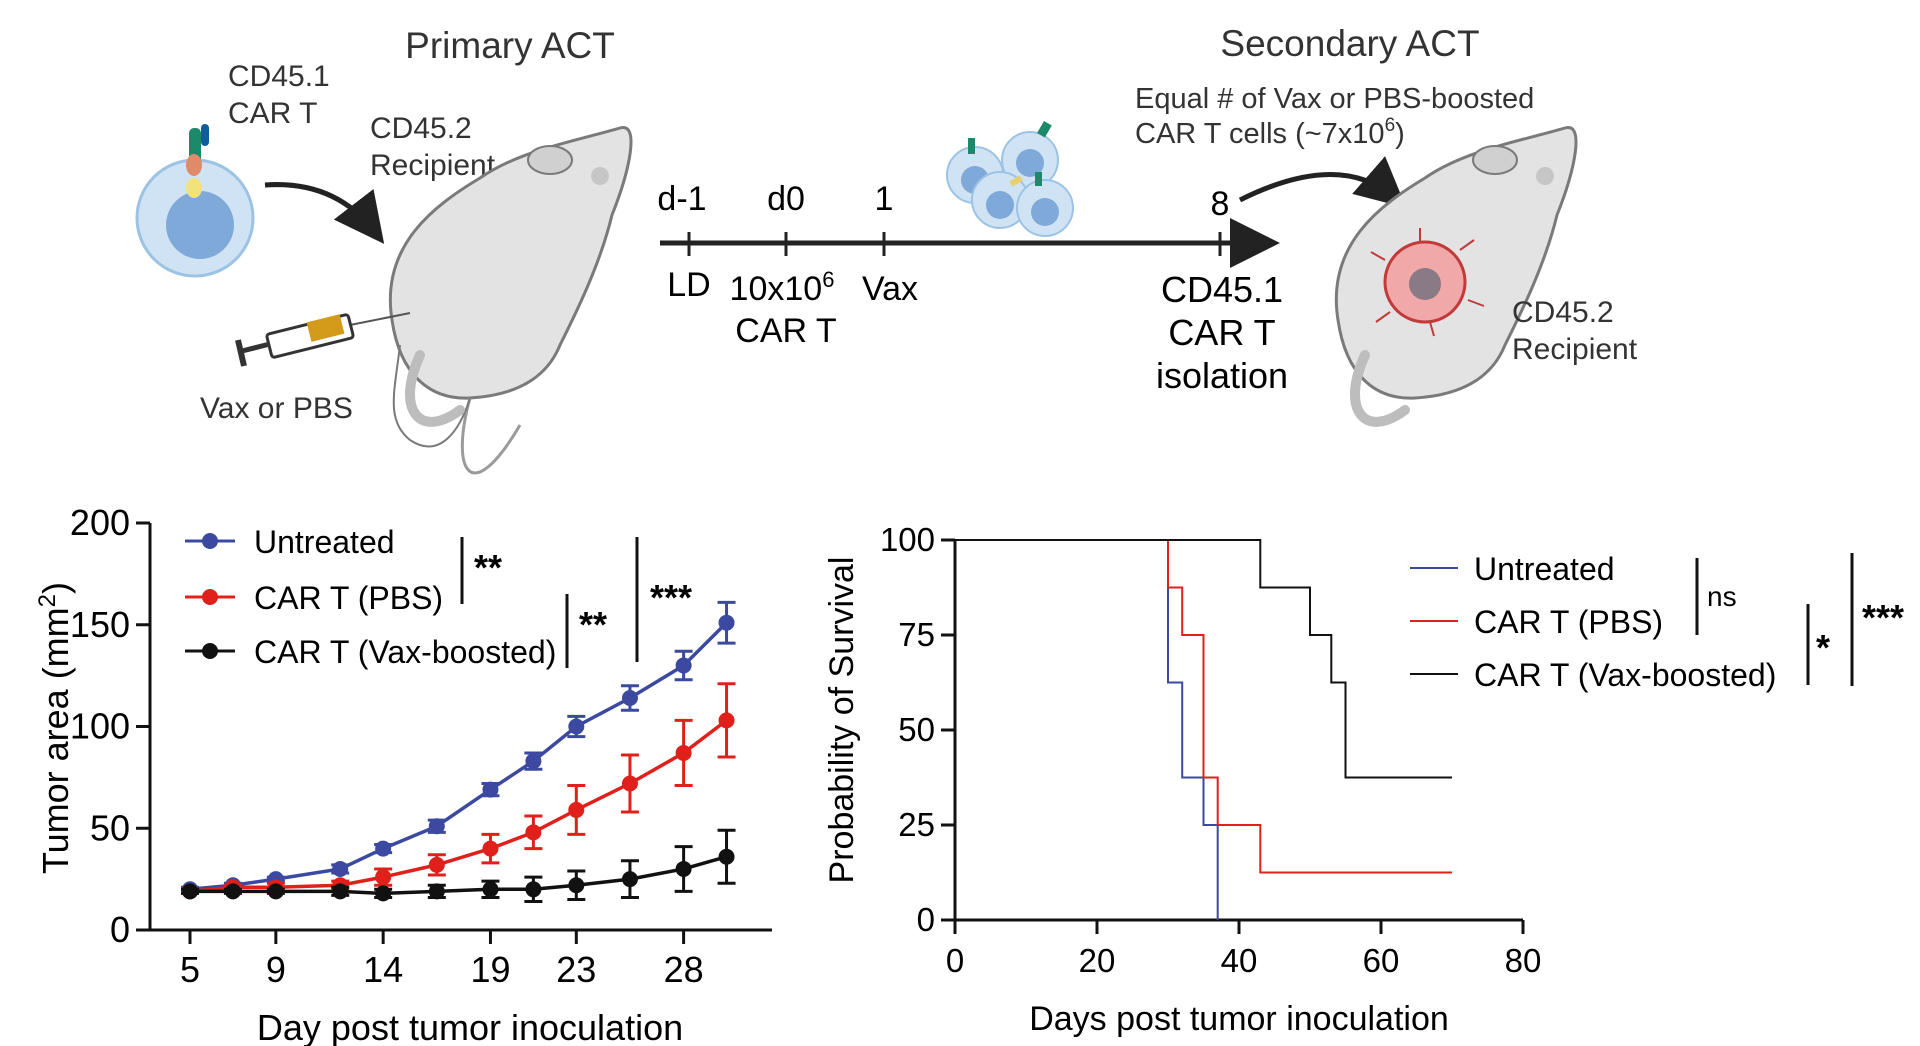  What do you see at coordinates (272, 113) in the screenshot?
I see `donor-label-line2: CAR T` at bounding box center [272, 113].